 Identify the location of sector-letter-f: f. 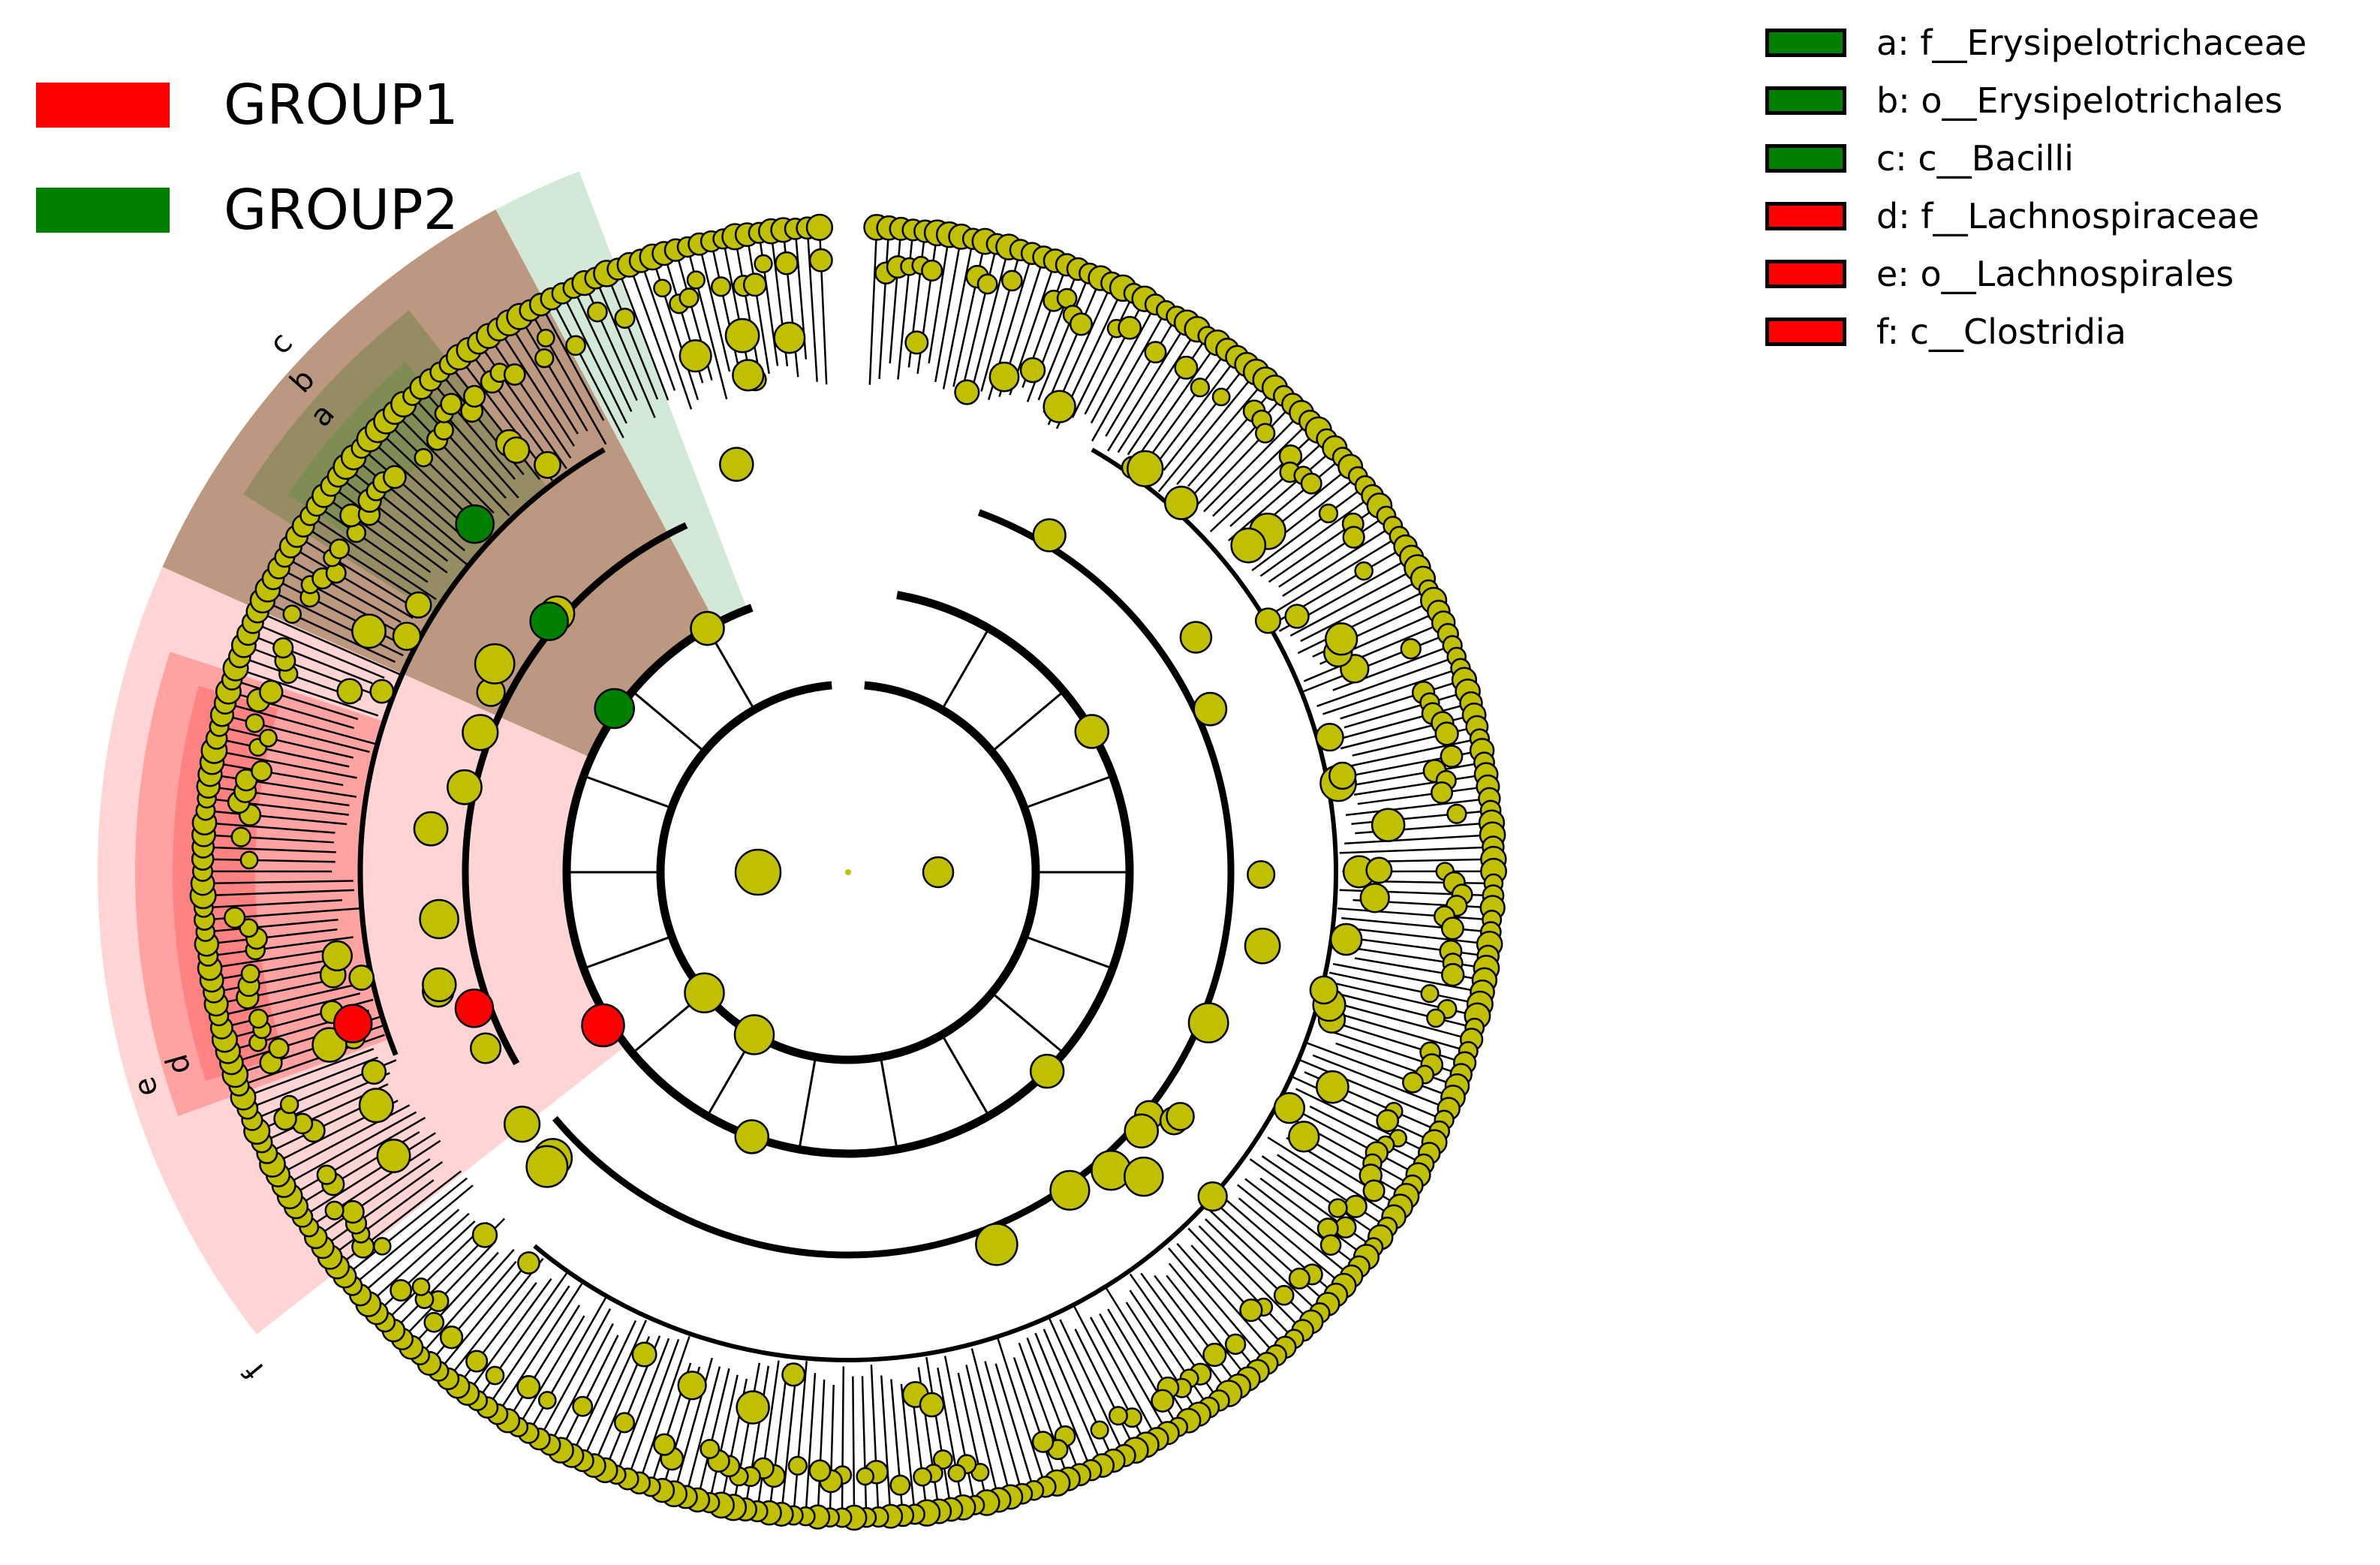
(254, 1370).